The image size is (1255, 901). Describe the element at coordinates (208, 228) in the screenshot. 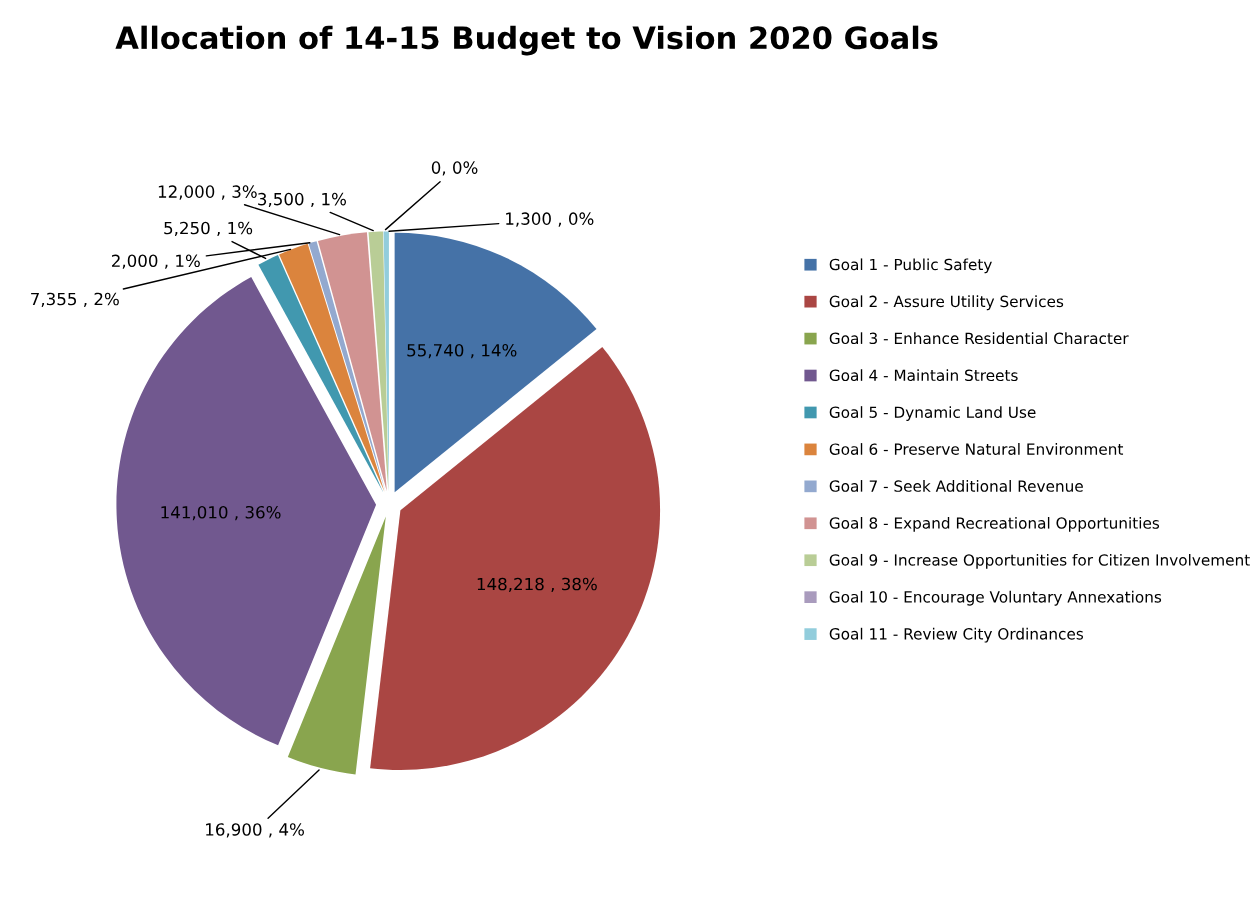

I see `data-label: 5,250 , 1%` at that location.